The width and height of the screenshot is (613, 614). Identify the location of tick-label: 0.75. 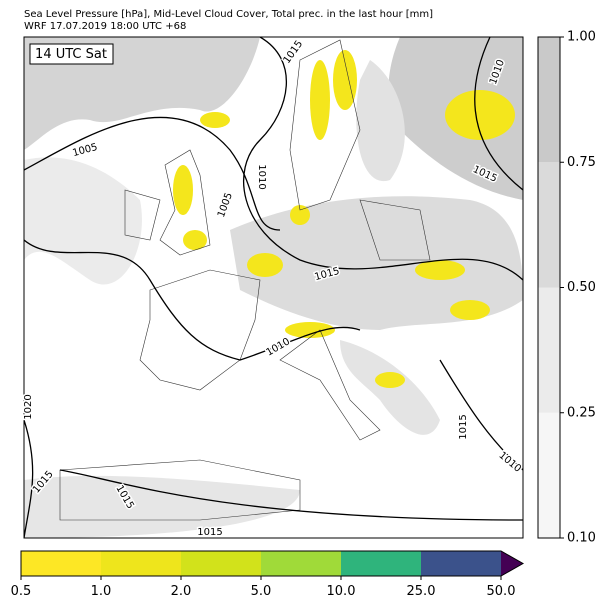
(581, 162).